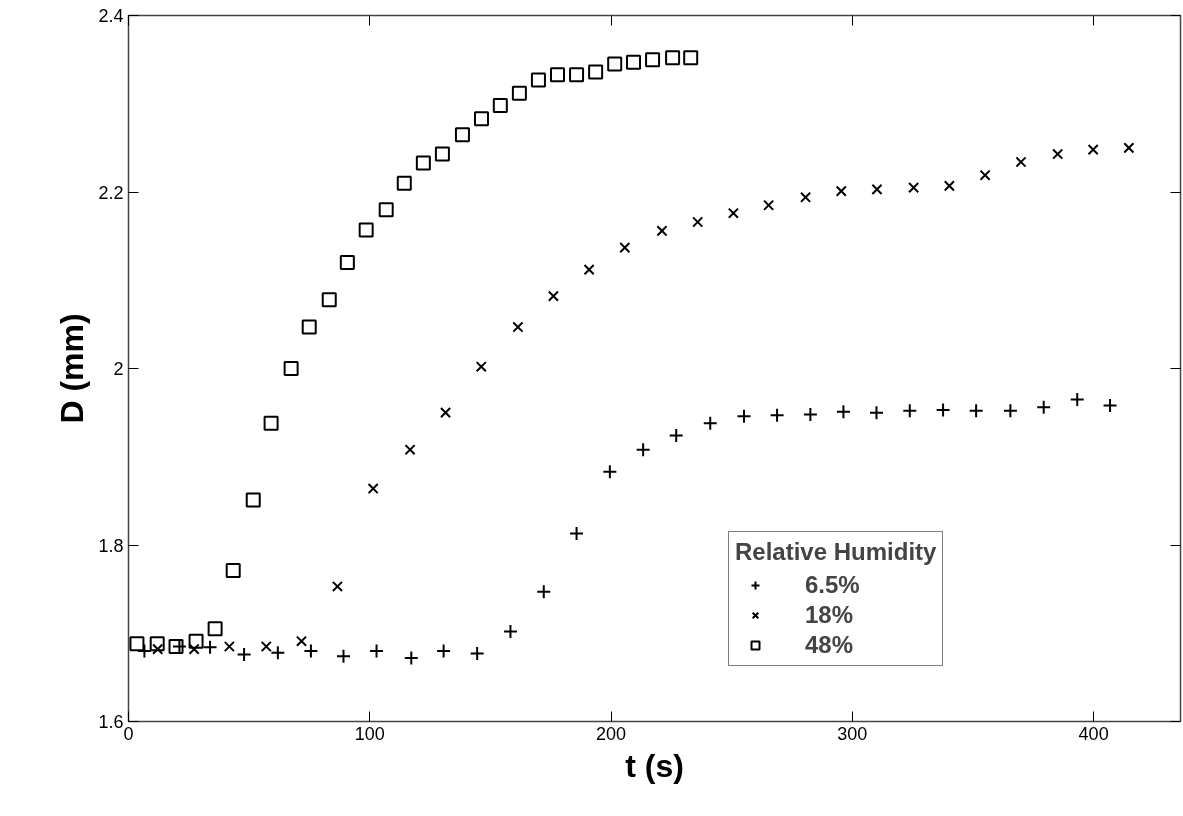 This screenshot has width=1183, height=816. Describe the element at coordinates (118, 369) in the screenshot. I see `y-tick-label: 2` at that location.